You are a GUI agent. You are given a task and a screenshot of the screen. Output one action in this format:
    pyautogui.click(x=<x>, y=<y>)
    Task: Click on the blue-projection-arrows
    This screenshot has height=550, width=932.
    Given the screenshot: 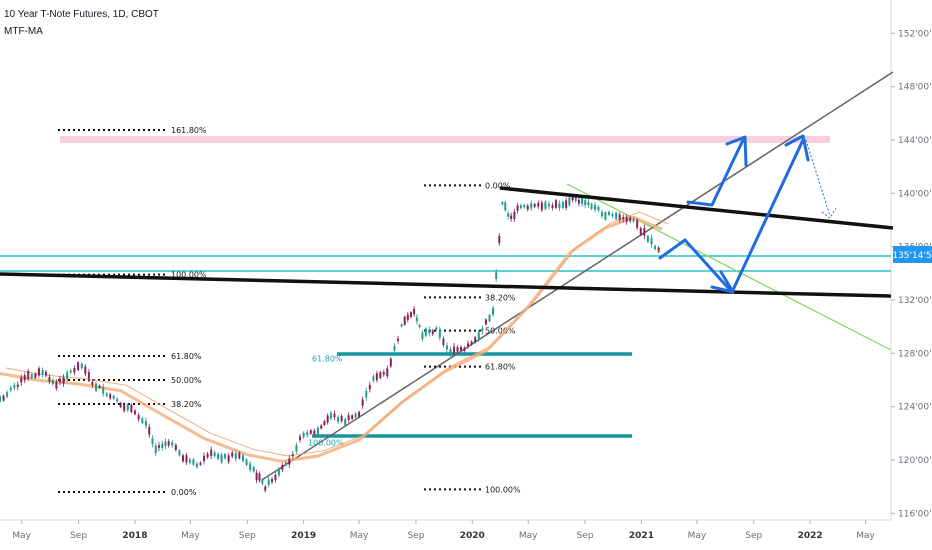 What is the action you would take?
    pyautogui.click(x=734, y=214)
    